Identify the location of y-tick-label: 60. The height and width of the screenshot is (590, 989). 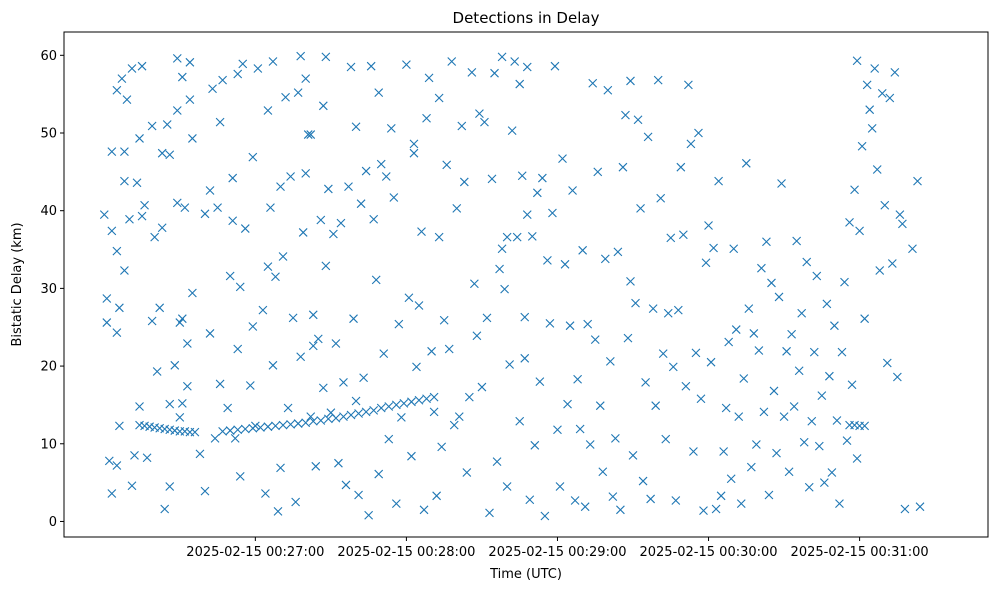
(48, 56).